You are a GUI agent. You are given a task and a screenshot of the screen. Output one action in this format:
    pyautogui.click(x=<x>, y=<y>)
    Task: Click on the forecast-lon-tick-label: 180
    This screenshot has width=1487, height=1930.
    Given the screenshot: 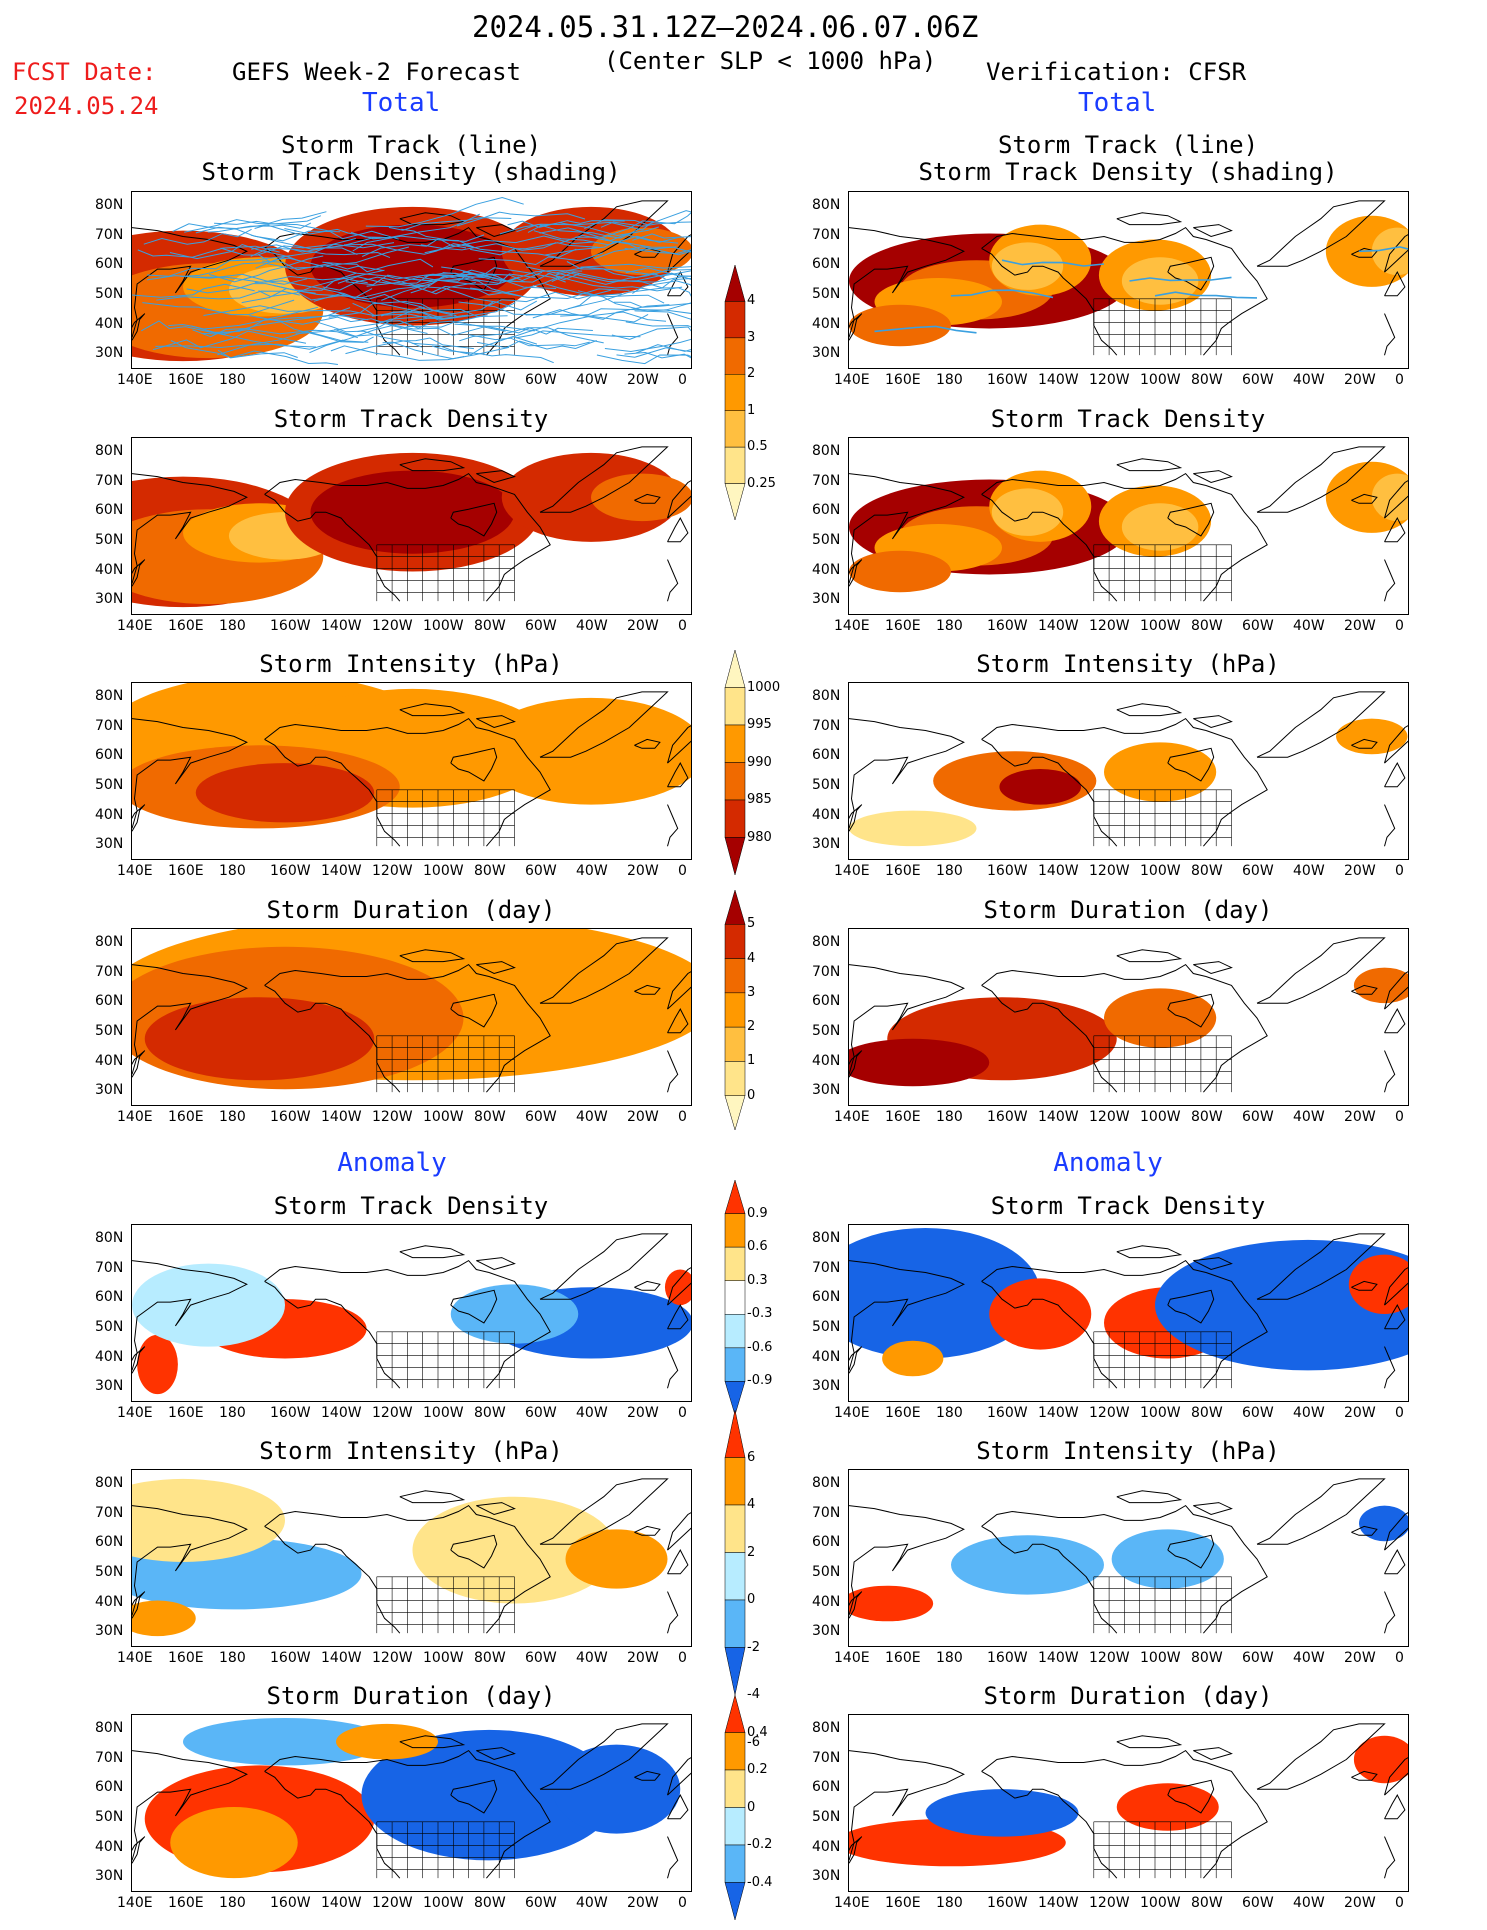 What is the action you would take?
    pyautogui.click(x=232, y=1658)
    